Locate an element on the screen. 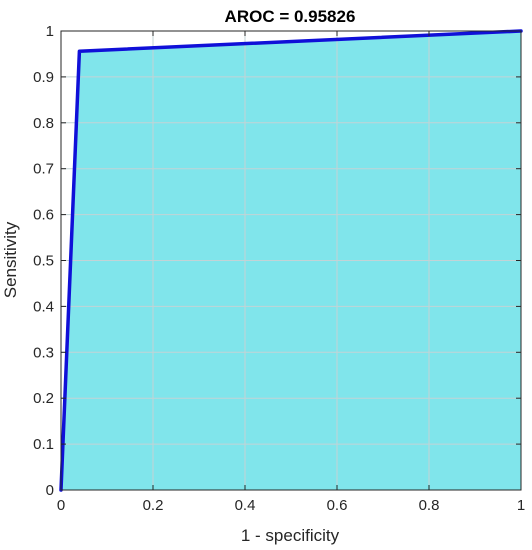 This screenshot has width=532, height=550. y-tick-label: 0.2 is located at coordinates (43, 398).